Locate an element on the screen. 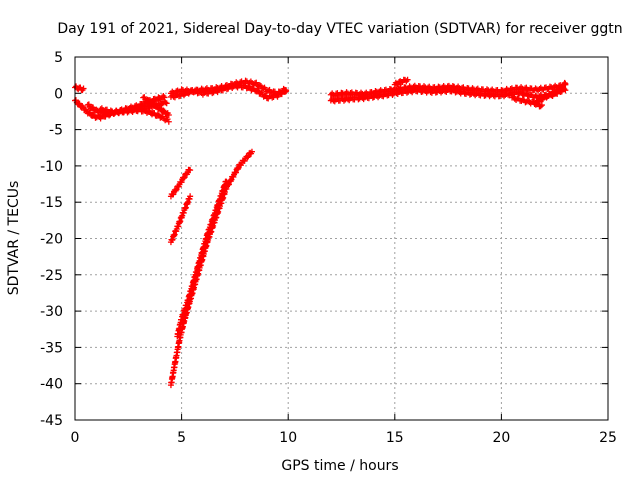  y-tick-label: -30 is located at coordinates (51, 312).